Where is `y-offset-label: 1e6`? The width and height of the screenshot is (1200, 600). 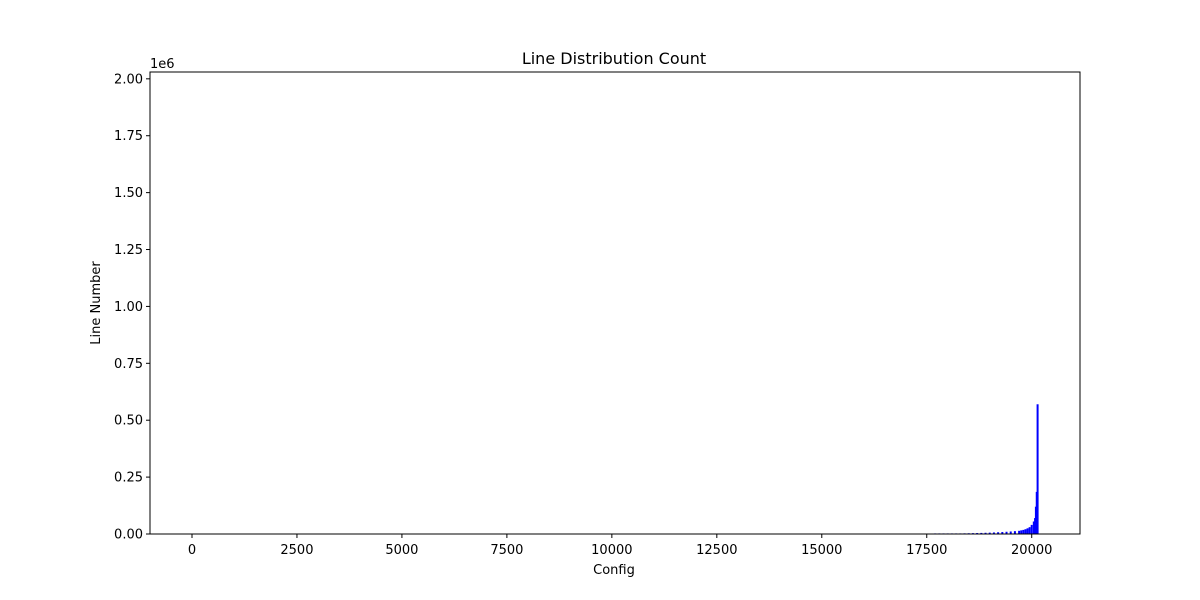 y-offset-label: 1e6 is located at coordinates (162, 64).